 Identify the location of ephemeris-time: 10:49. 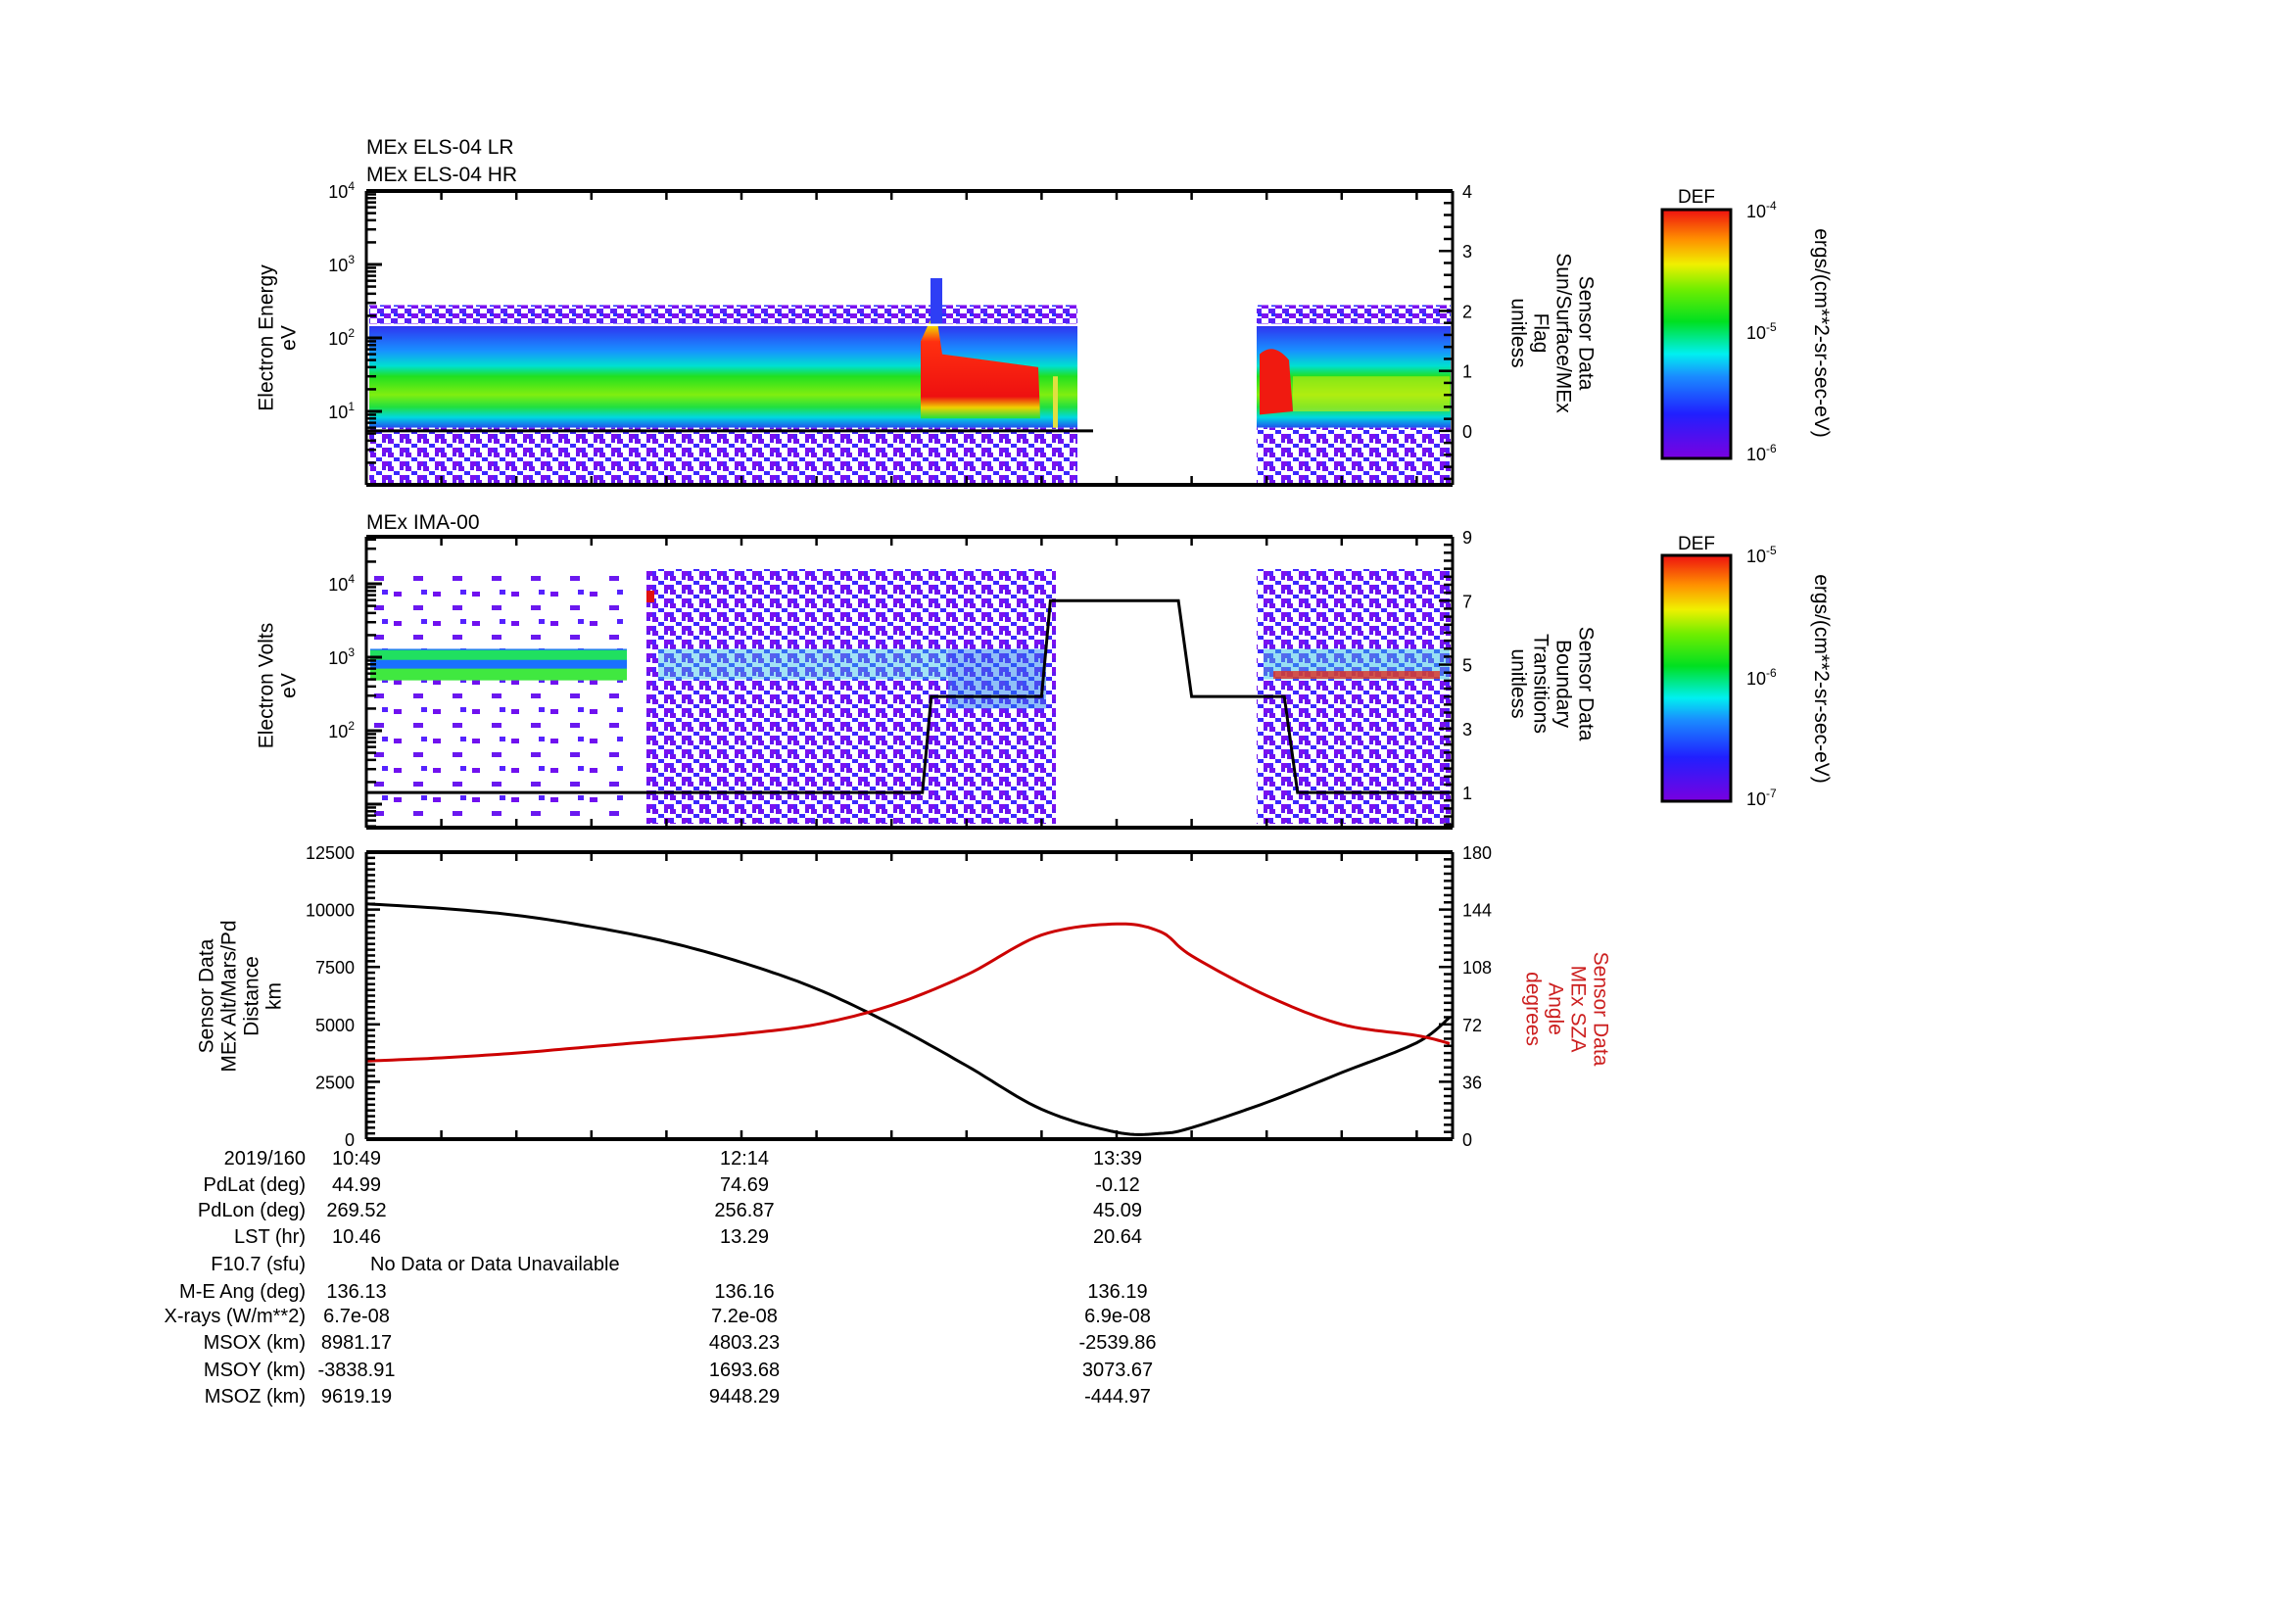
(356, 1159).